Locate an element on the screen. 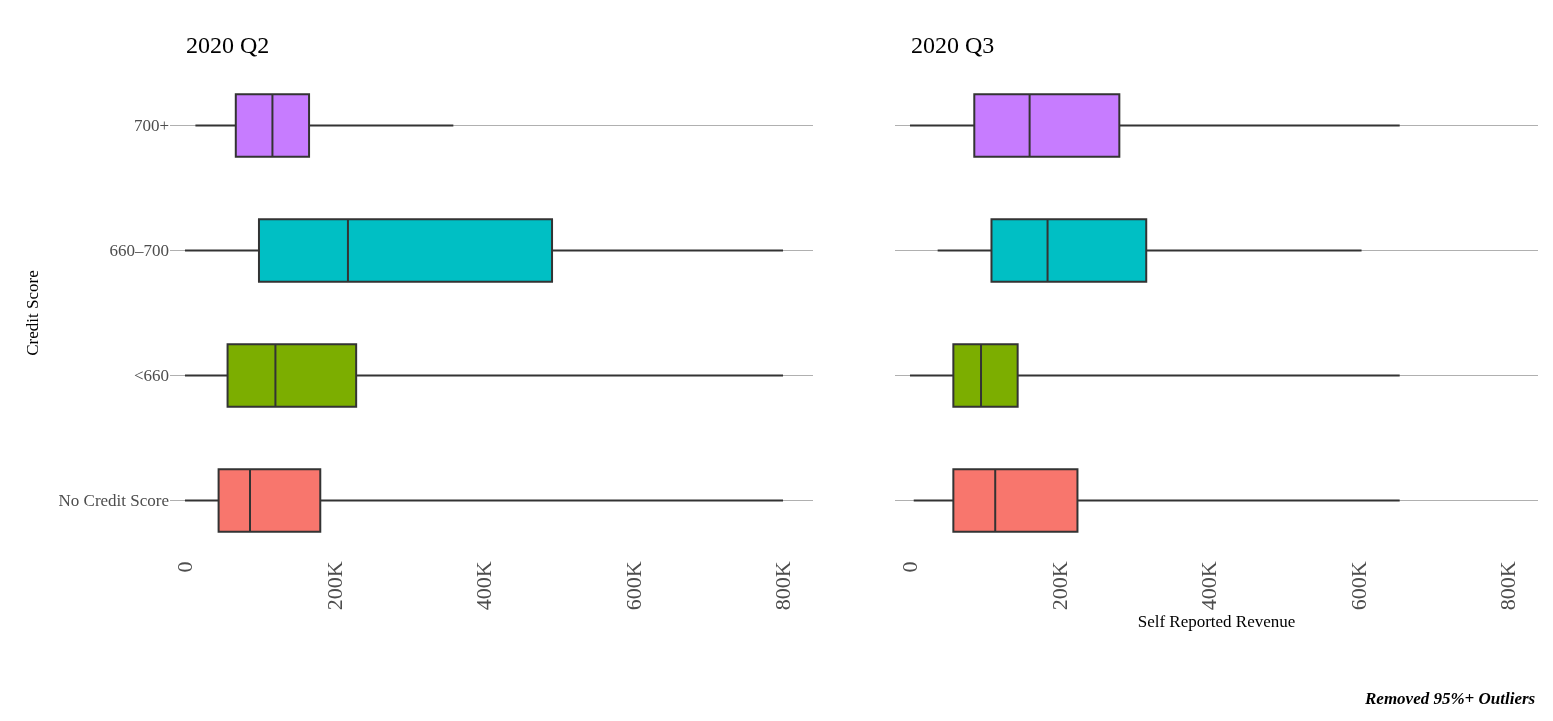 The width and height of the screenshot is (1553, 721). text: Removed 95%+ Outliers is located at coordinates (1450, 698).